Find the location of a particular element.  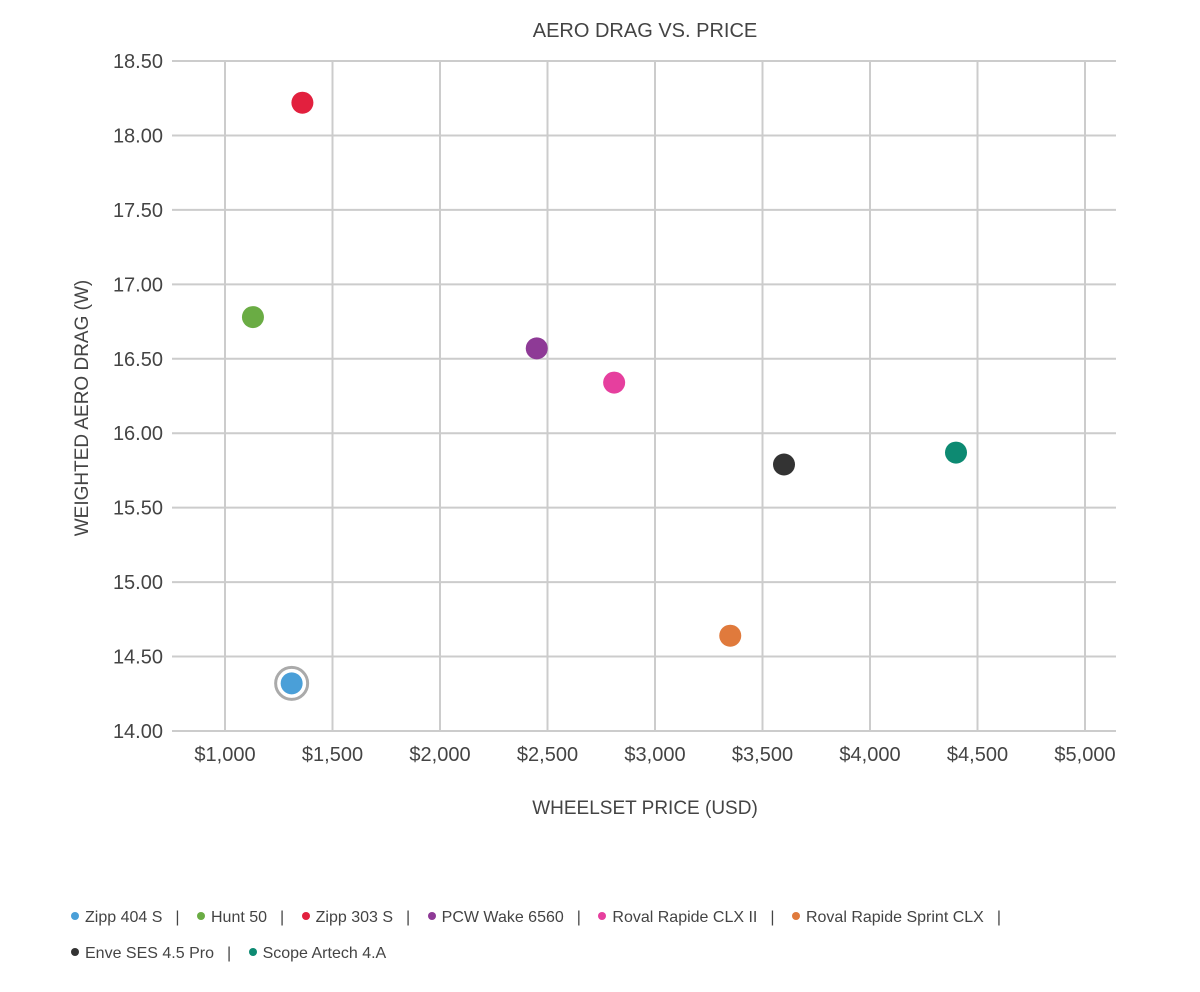

x-axis-label: WHEELSET PRICE (USD) is located at coordinates (645, 808).